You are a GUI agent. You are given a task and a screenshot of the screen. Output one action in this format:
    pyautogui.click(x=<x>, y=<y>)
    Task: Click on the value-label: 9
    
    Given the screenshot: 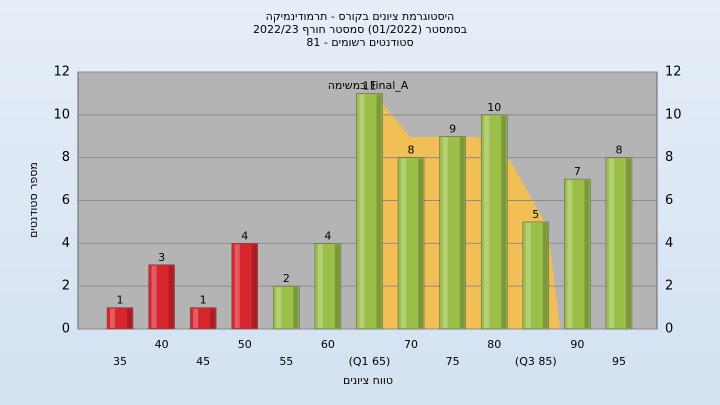 What is the action you would take?
    pyautogui.click(x=452, y=128)
    